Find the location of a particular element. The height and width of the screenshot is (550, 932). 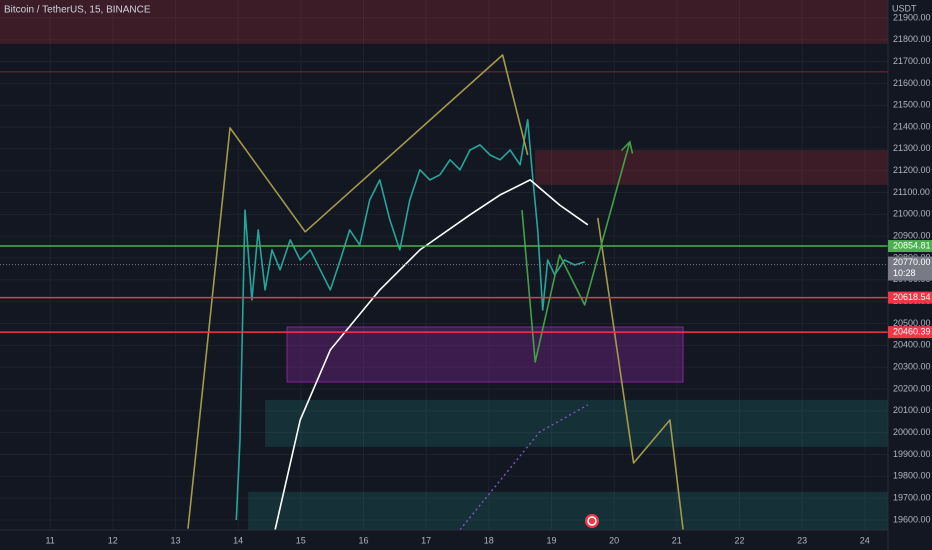

x-tick-label: 22 is located at coordinates (739, 540).